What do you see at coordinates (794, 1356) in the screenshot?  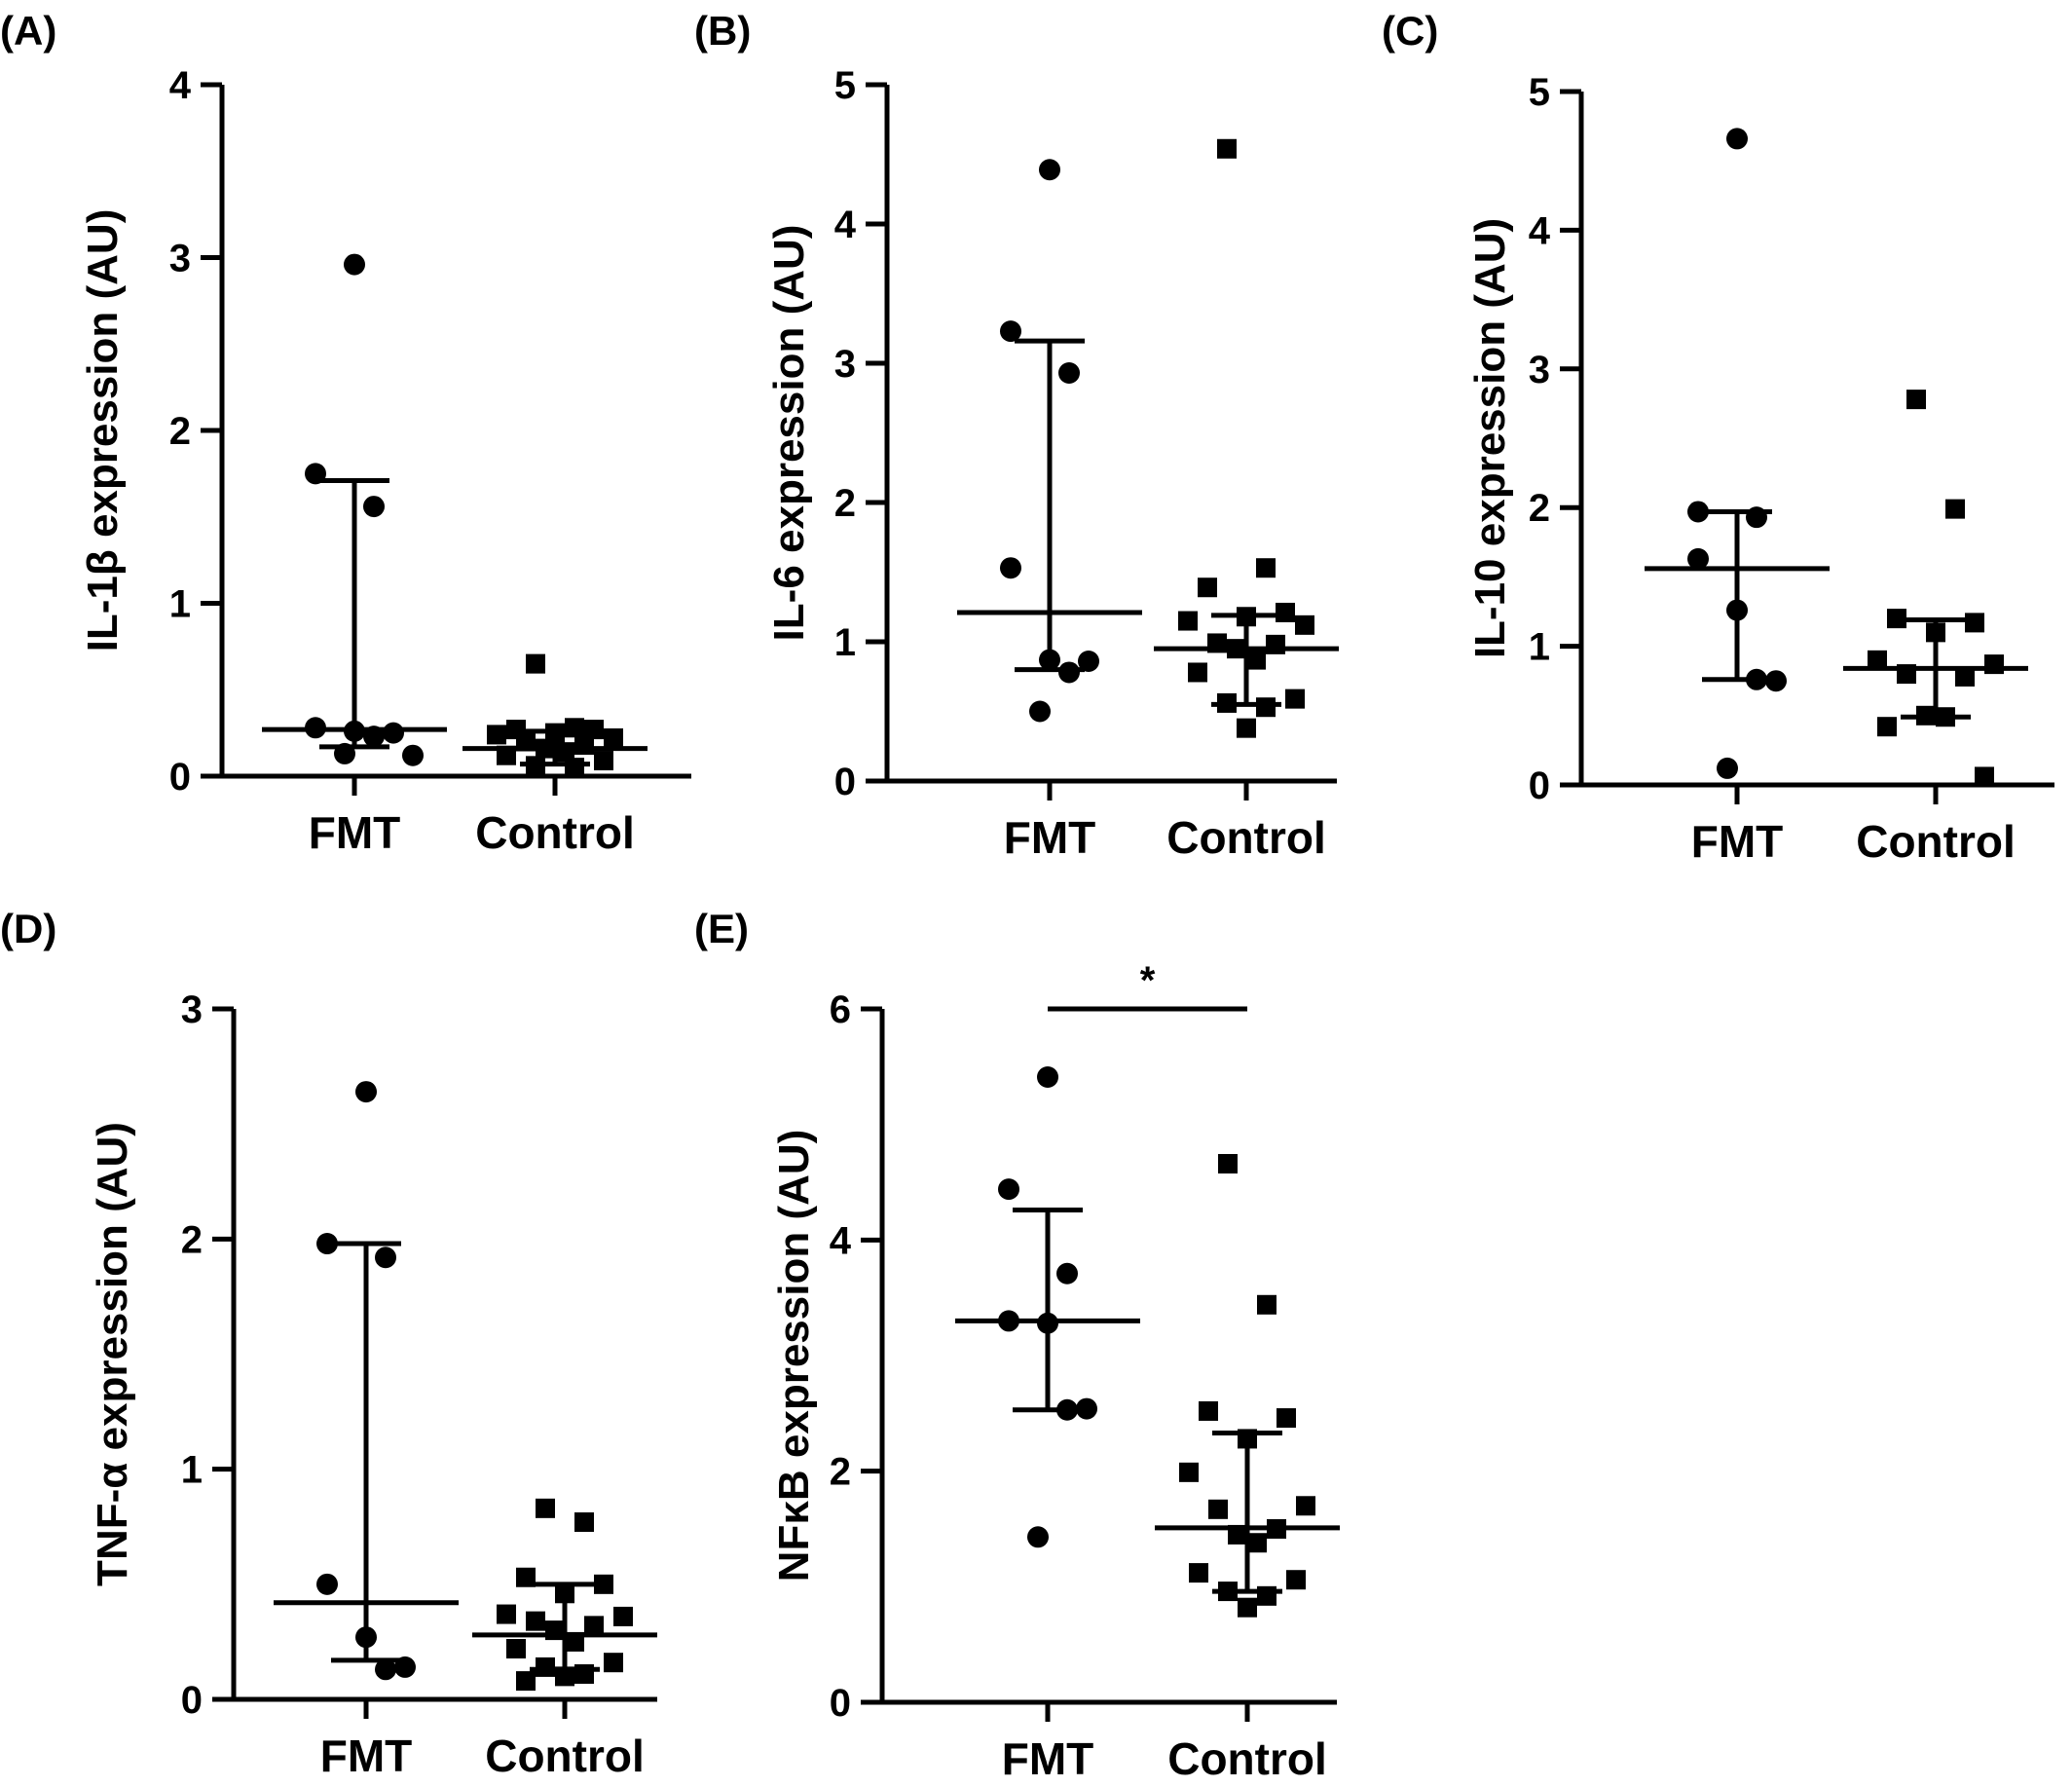 I see `y-axis-title: NFκB expression (AU)` at bounding box center [794, 1356].